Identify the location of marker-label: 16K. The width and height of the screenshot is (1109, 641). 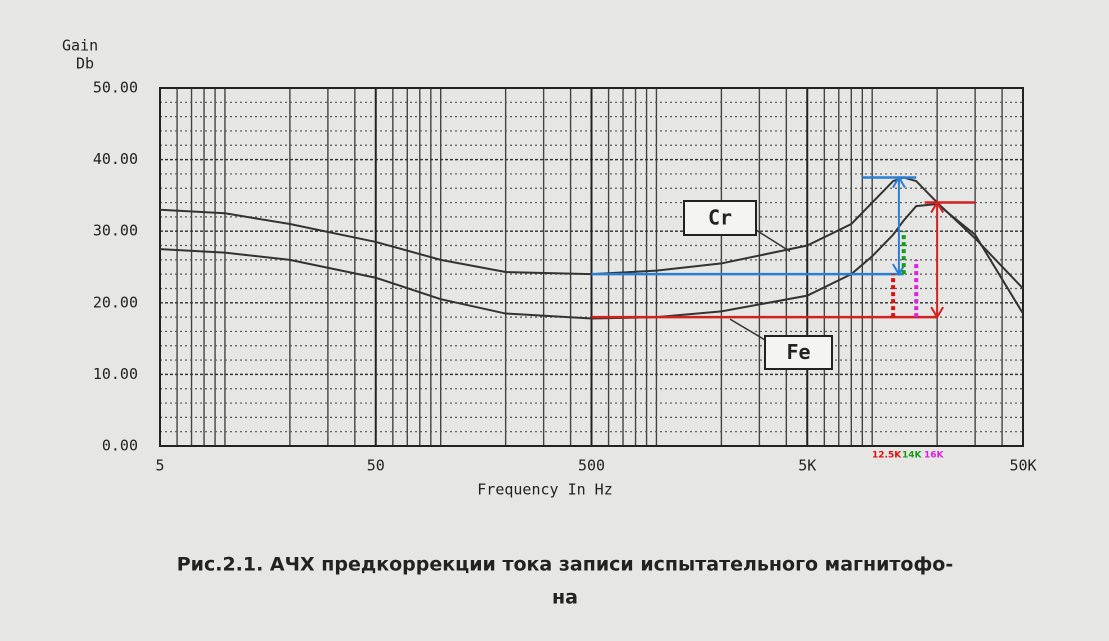
(934, 456).